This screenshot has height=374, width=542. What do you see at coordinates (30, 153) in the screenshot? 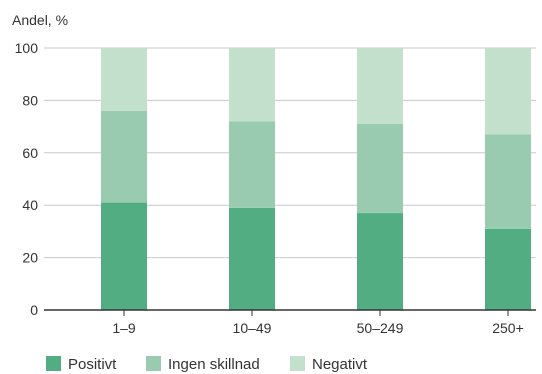
I see `y-tick-label: 60` at bounding box center [30, 153].